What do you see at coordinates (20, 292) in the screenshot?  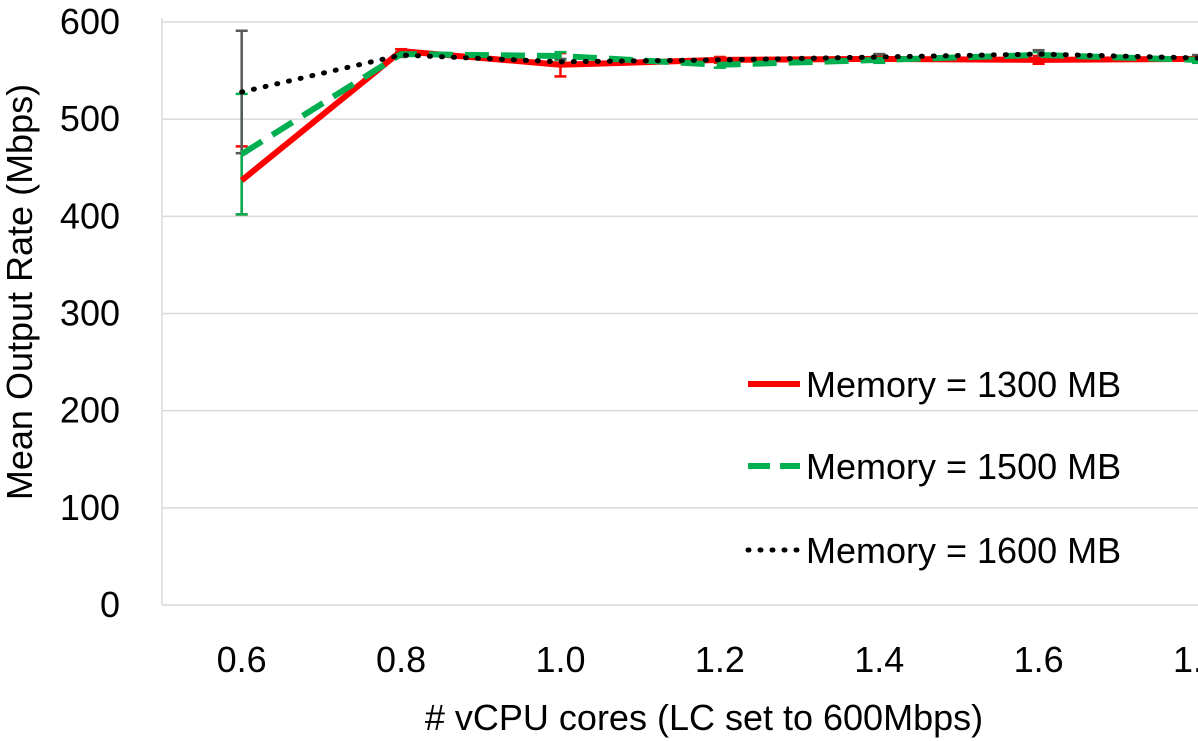 I see `y-axis-title: Mean Output Rate (Mbps)` at bounding box center [20, 292].